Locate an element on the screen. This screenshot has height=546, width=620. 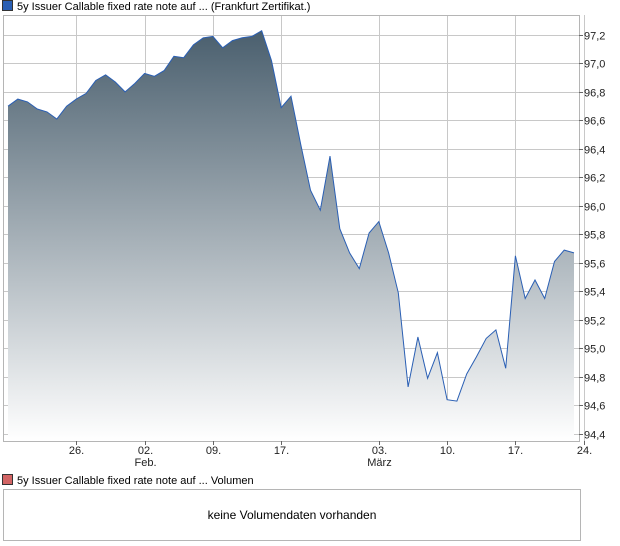
y-tick-label: 96,8 is located at coordinates (594, 94).